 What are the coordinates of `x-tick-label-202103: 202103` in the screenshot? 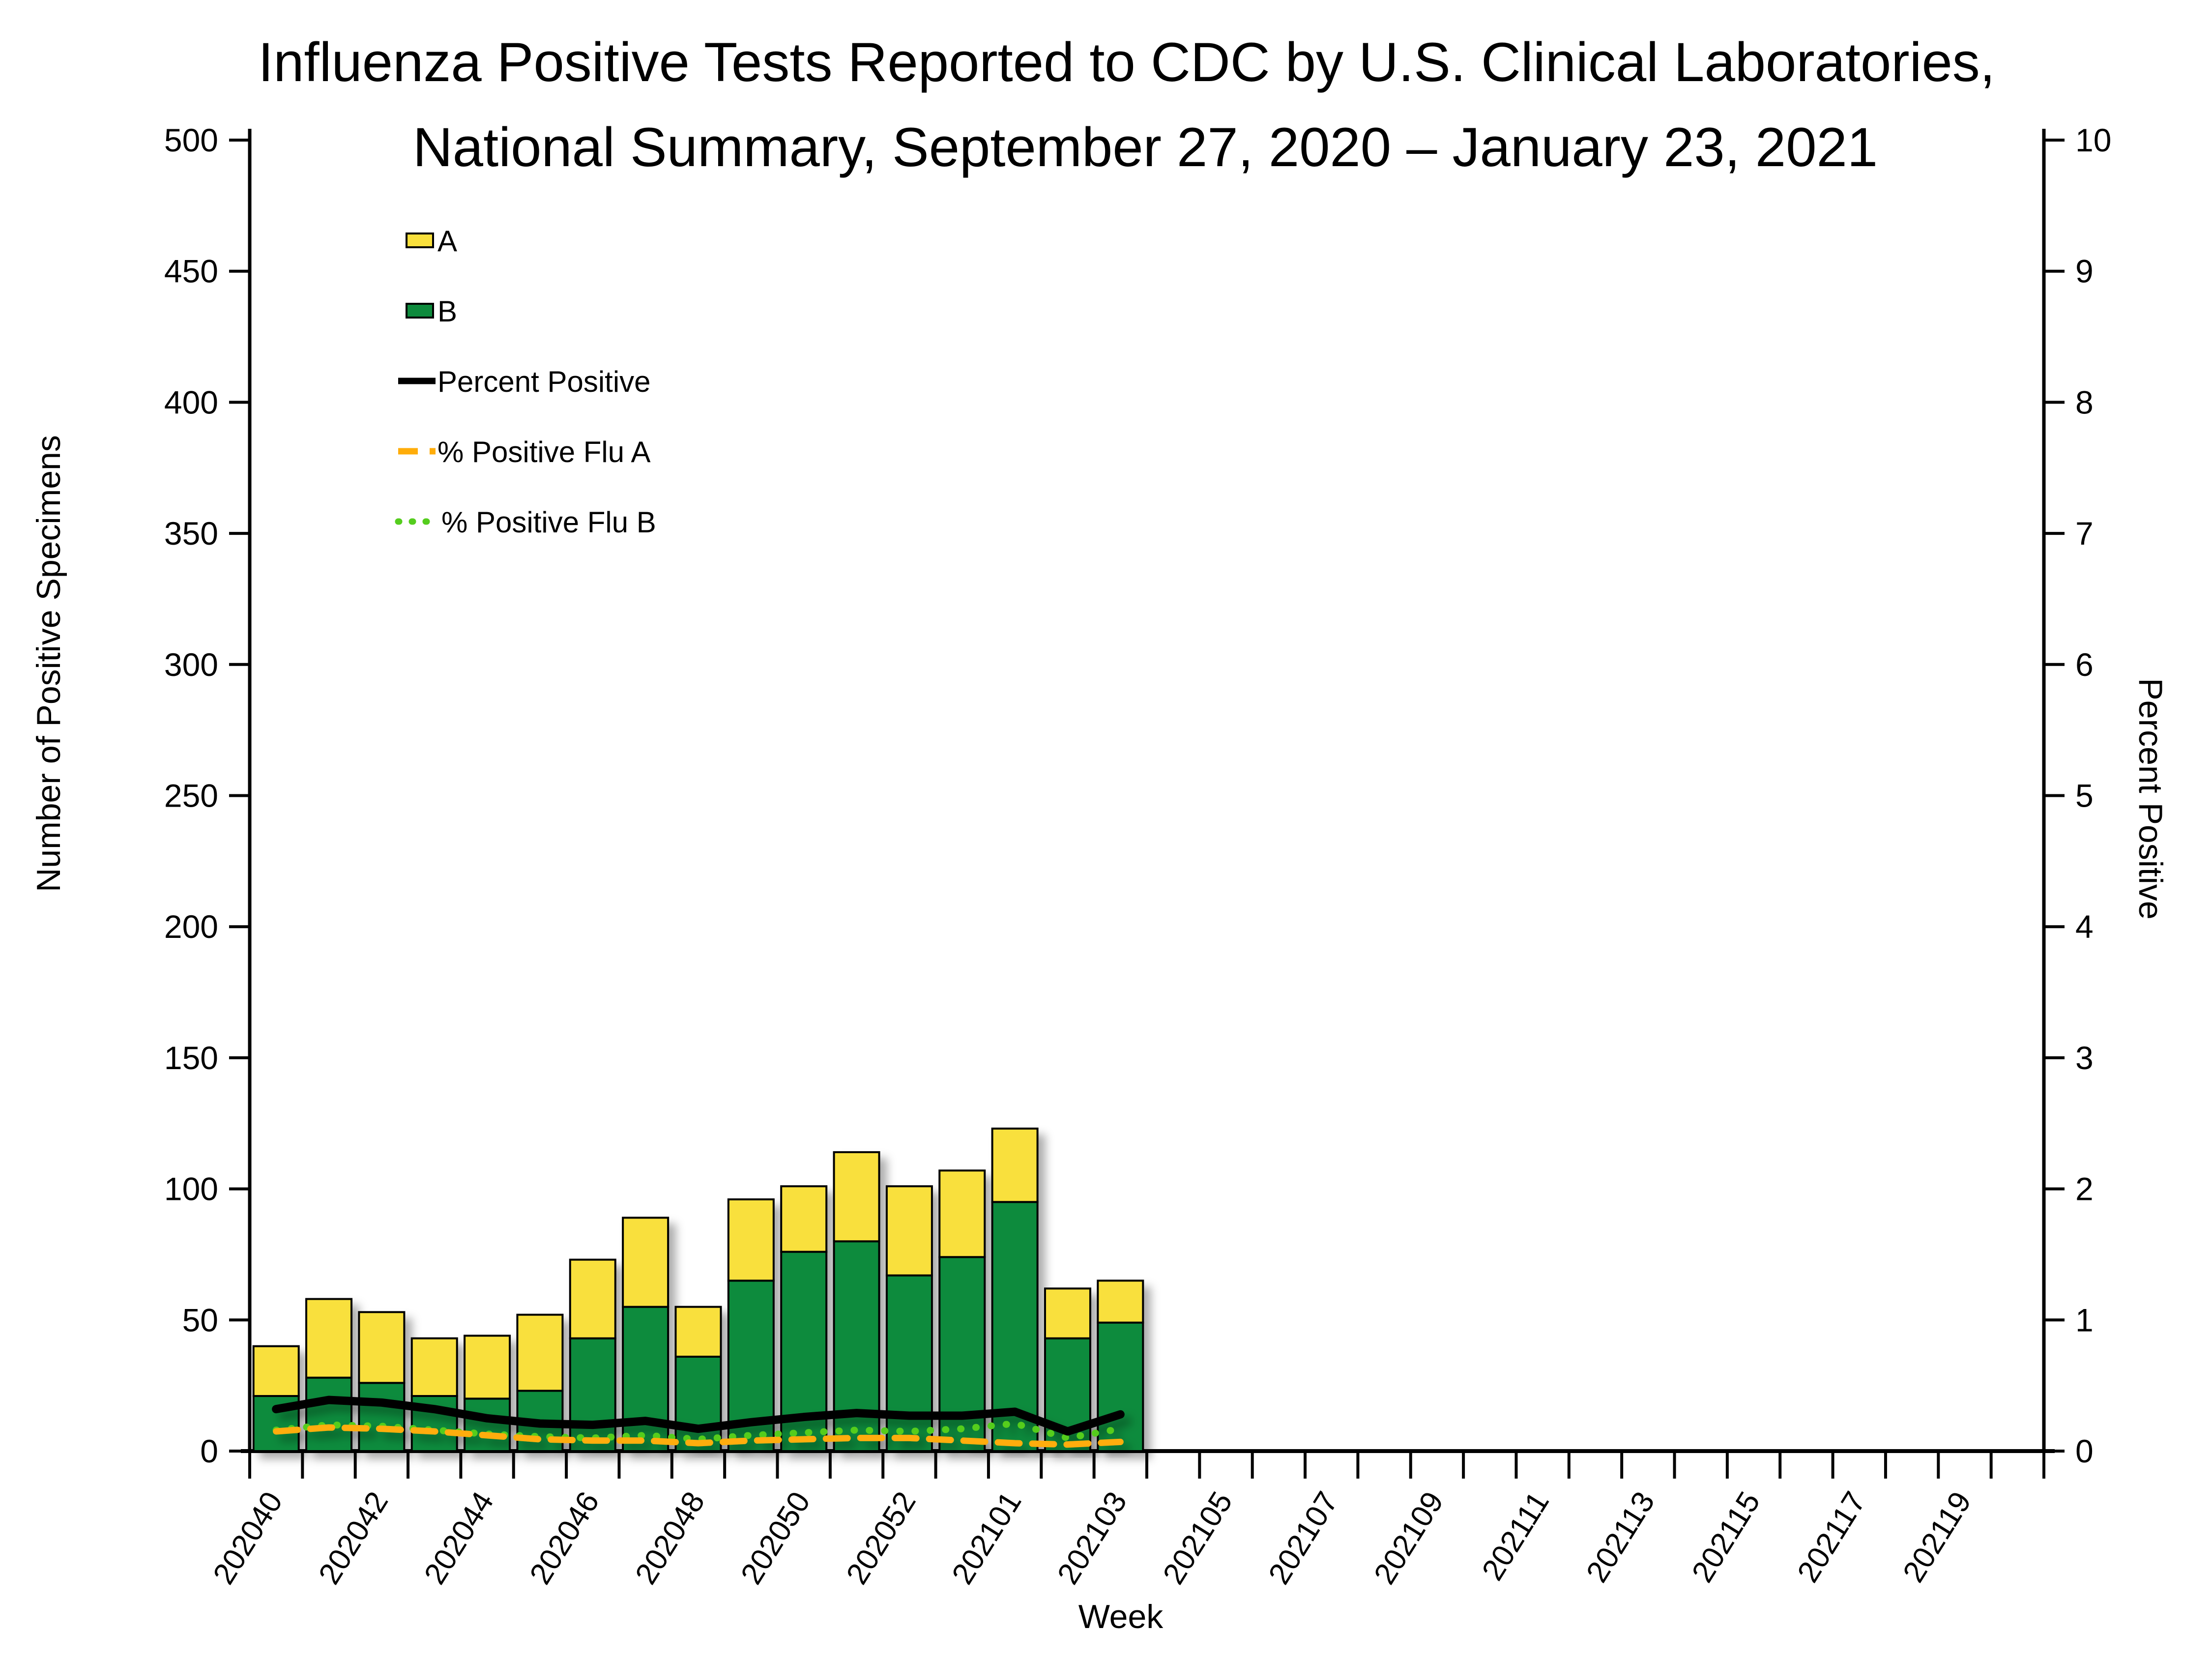 It's located at (1092, 1538).